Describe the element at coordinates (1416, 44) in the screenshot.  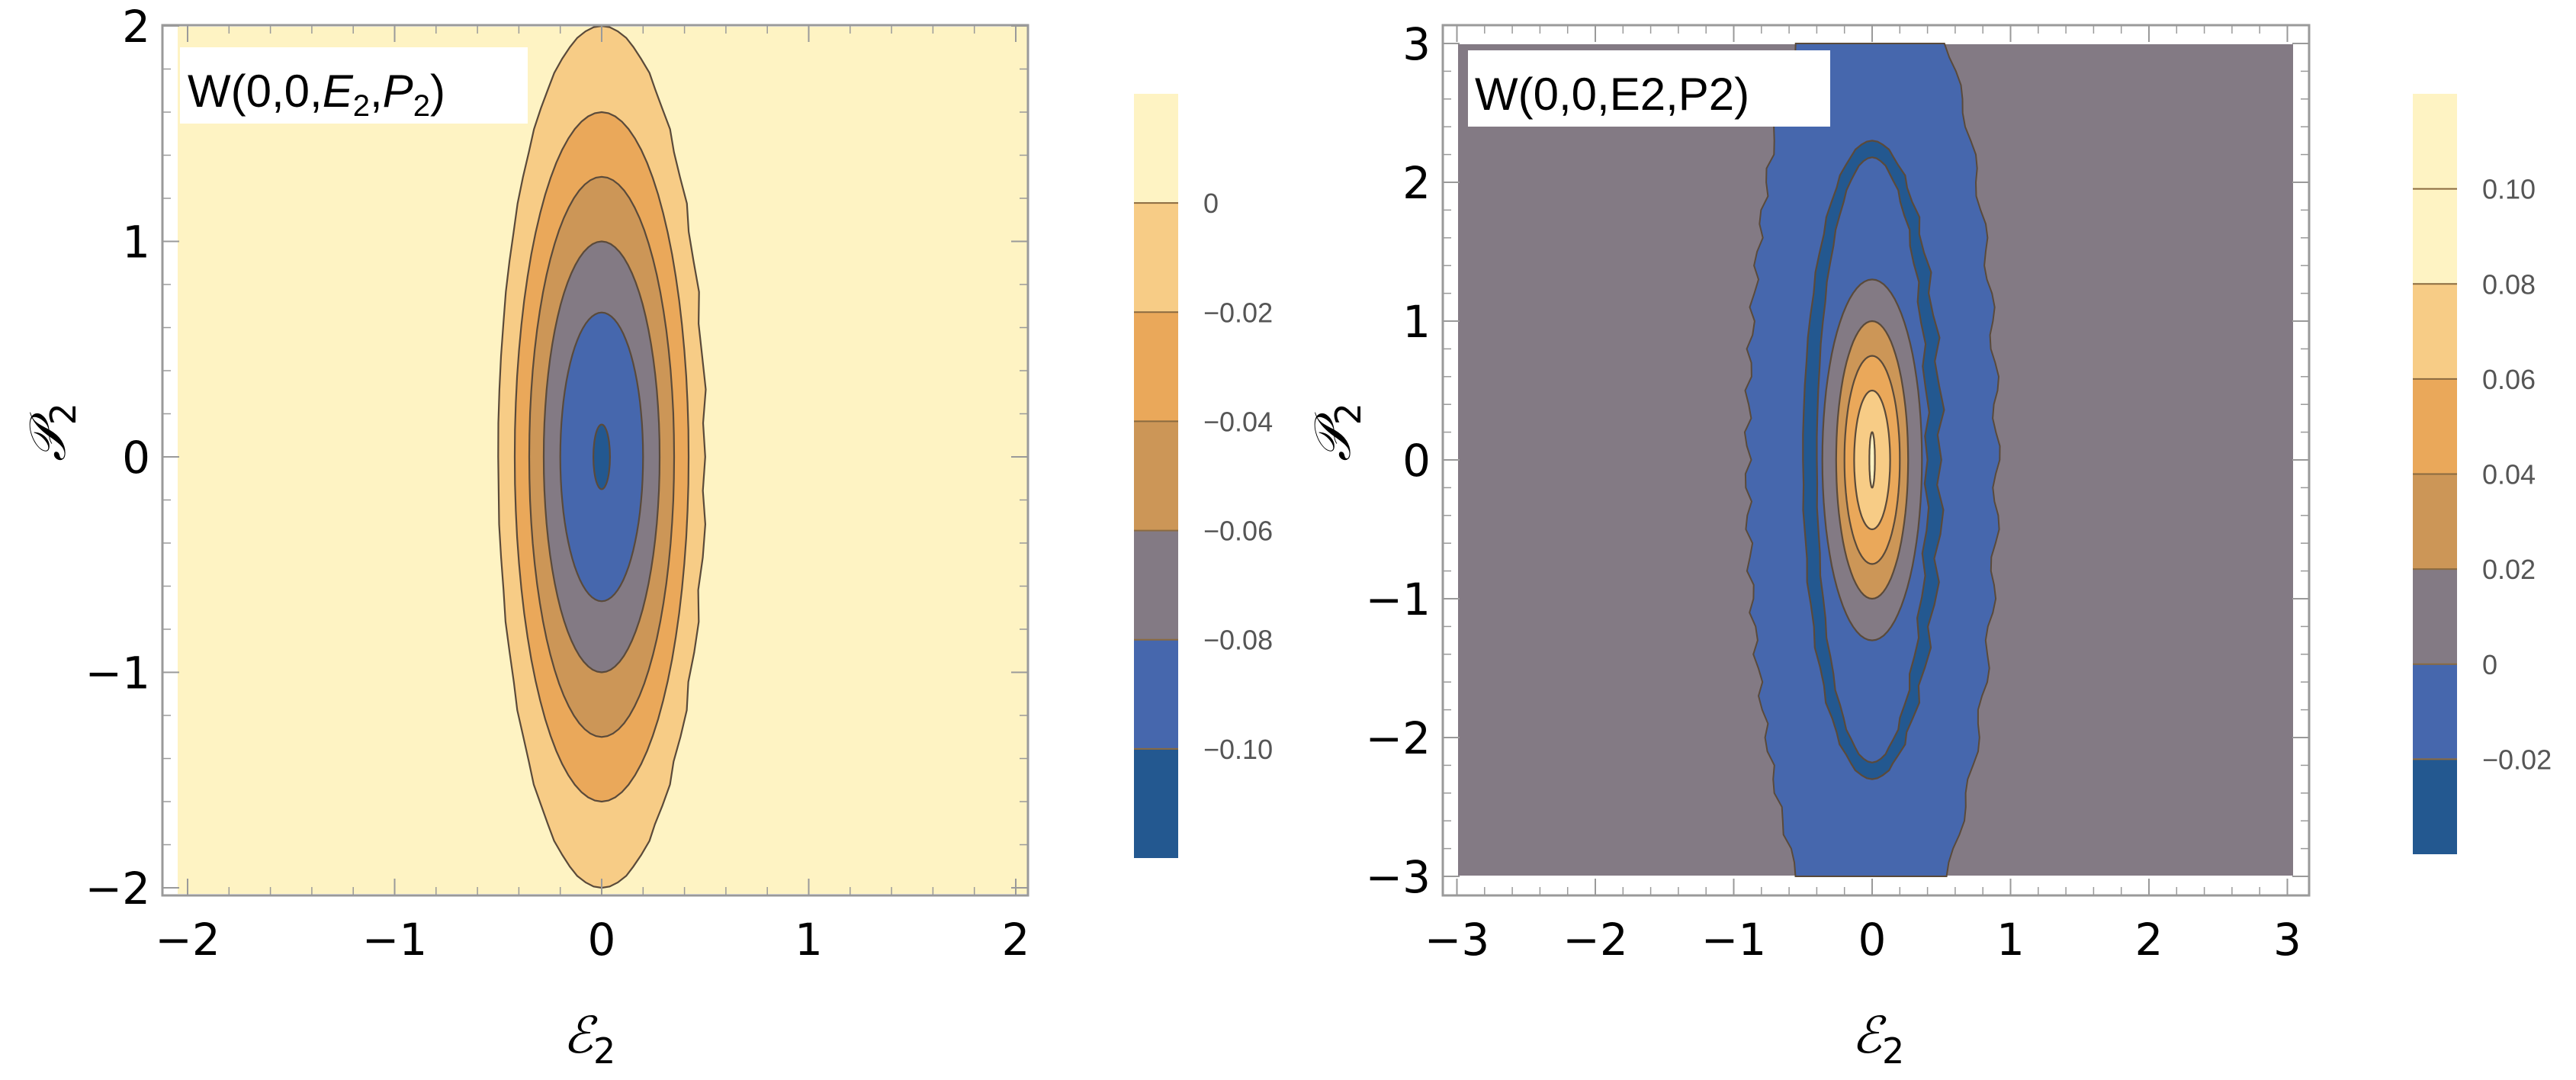
I see `y-tick-label: 3` at that location.